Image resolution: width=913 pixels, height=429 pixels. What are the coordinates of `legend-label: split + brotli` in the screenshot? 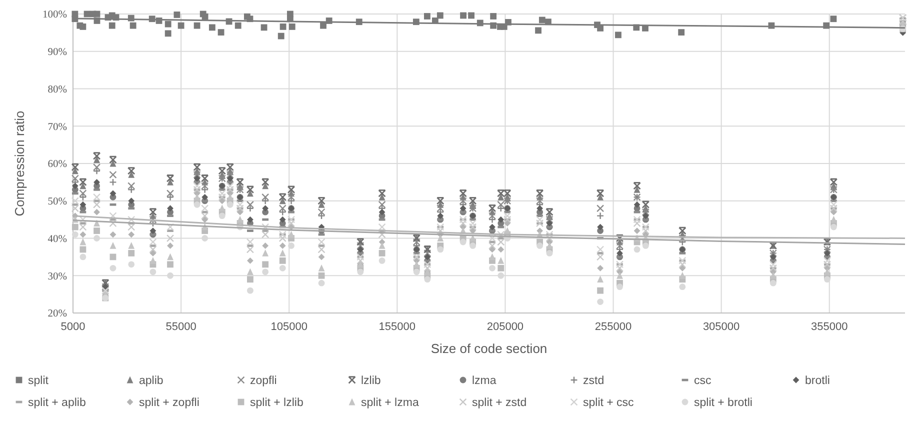 It's located at (723, 403).